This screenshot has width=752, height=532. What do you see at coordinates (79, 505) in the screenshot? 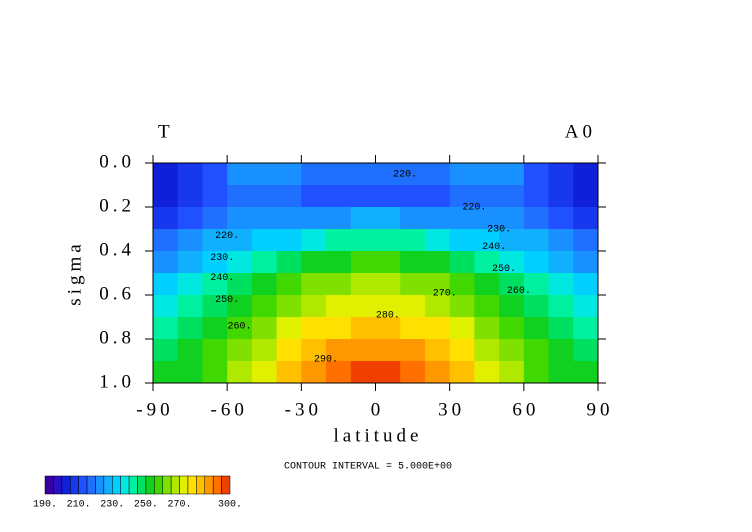
I see `colorbar-tick-label: 210.` at bounding box center [79, 505].